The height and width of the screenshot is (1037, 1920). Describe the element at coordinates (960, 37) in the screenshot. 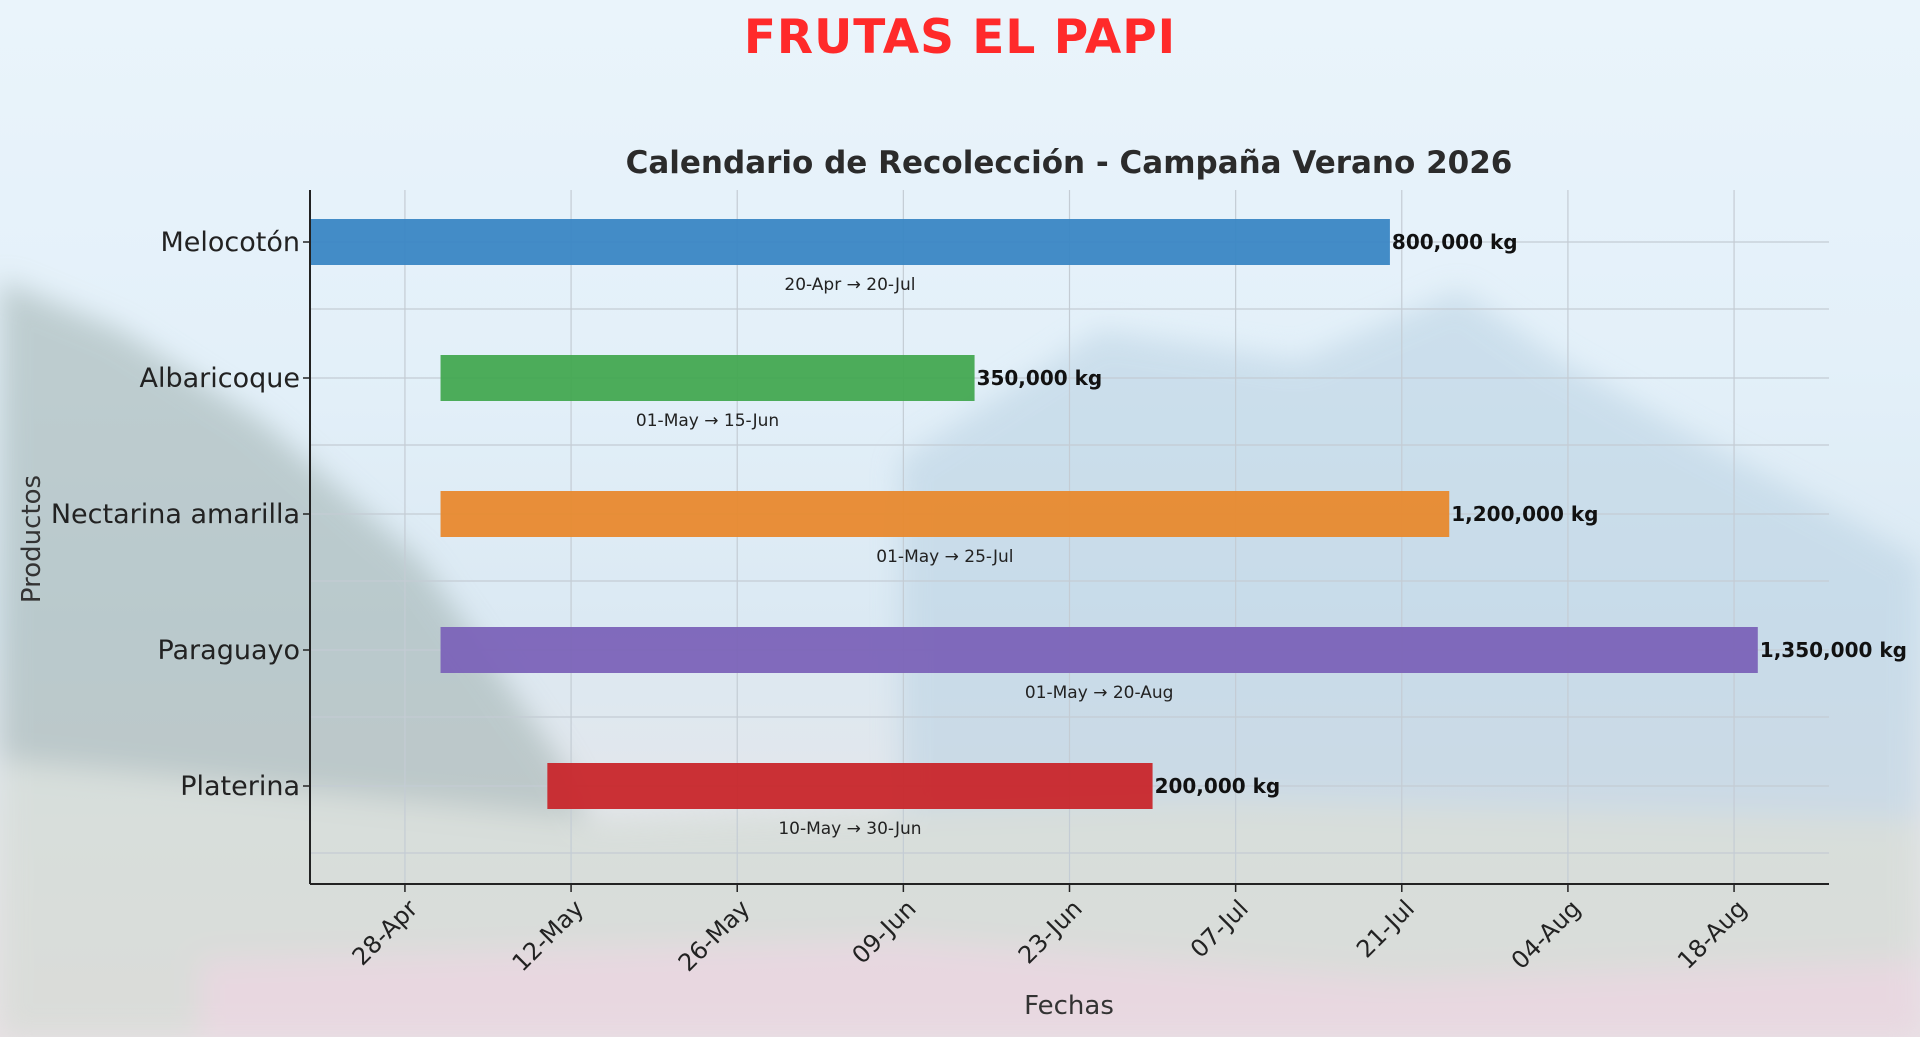

I see `brand-title: FRUTAS EL PAPI` at that location.